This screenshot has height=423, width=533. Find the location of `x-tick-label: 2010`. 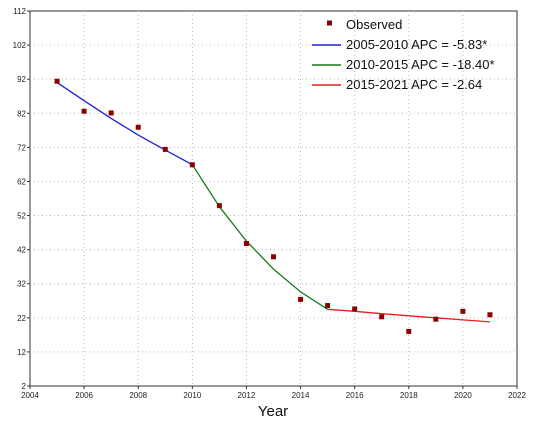

x-tick-label: 2010 is located at coordinates (192, 395).